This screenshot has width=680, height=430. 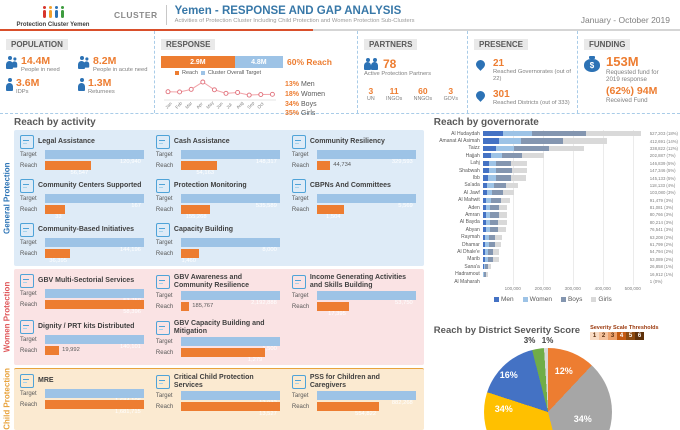 What do you see at coordinates (572, 289) in the screenshot?
I see `axis-tick: 300,000` at bounding box center [572, 289].